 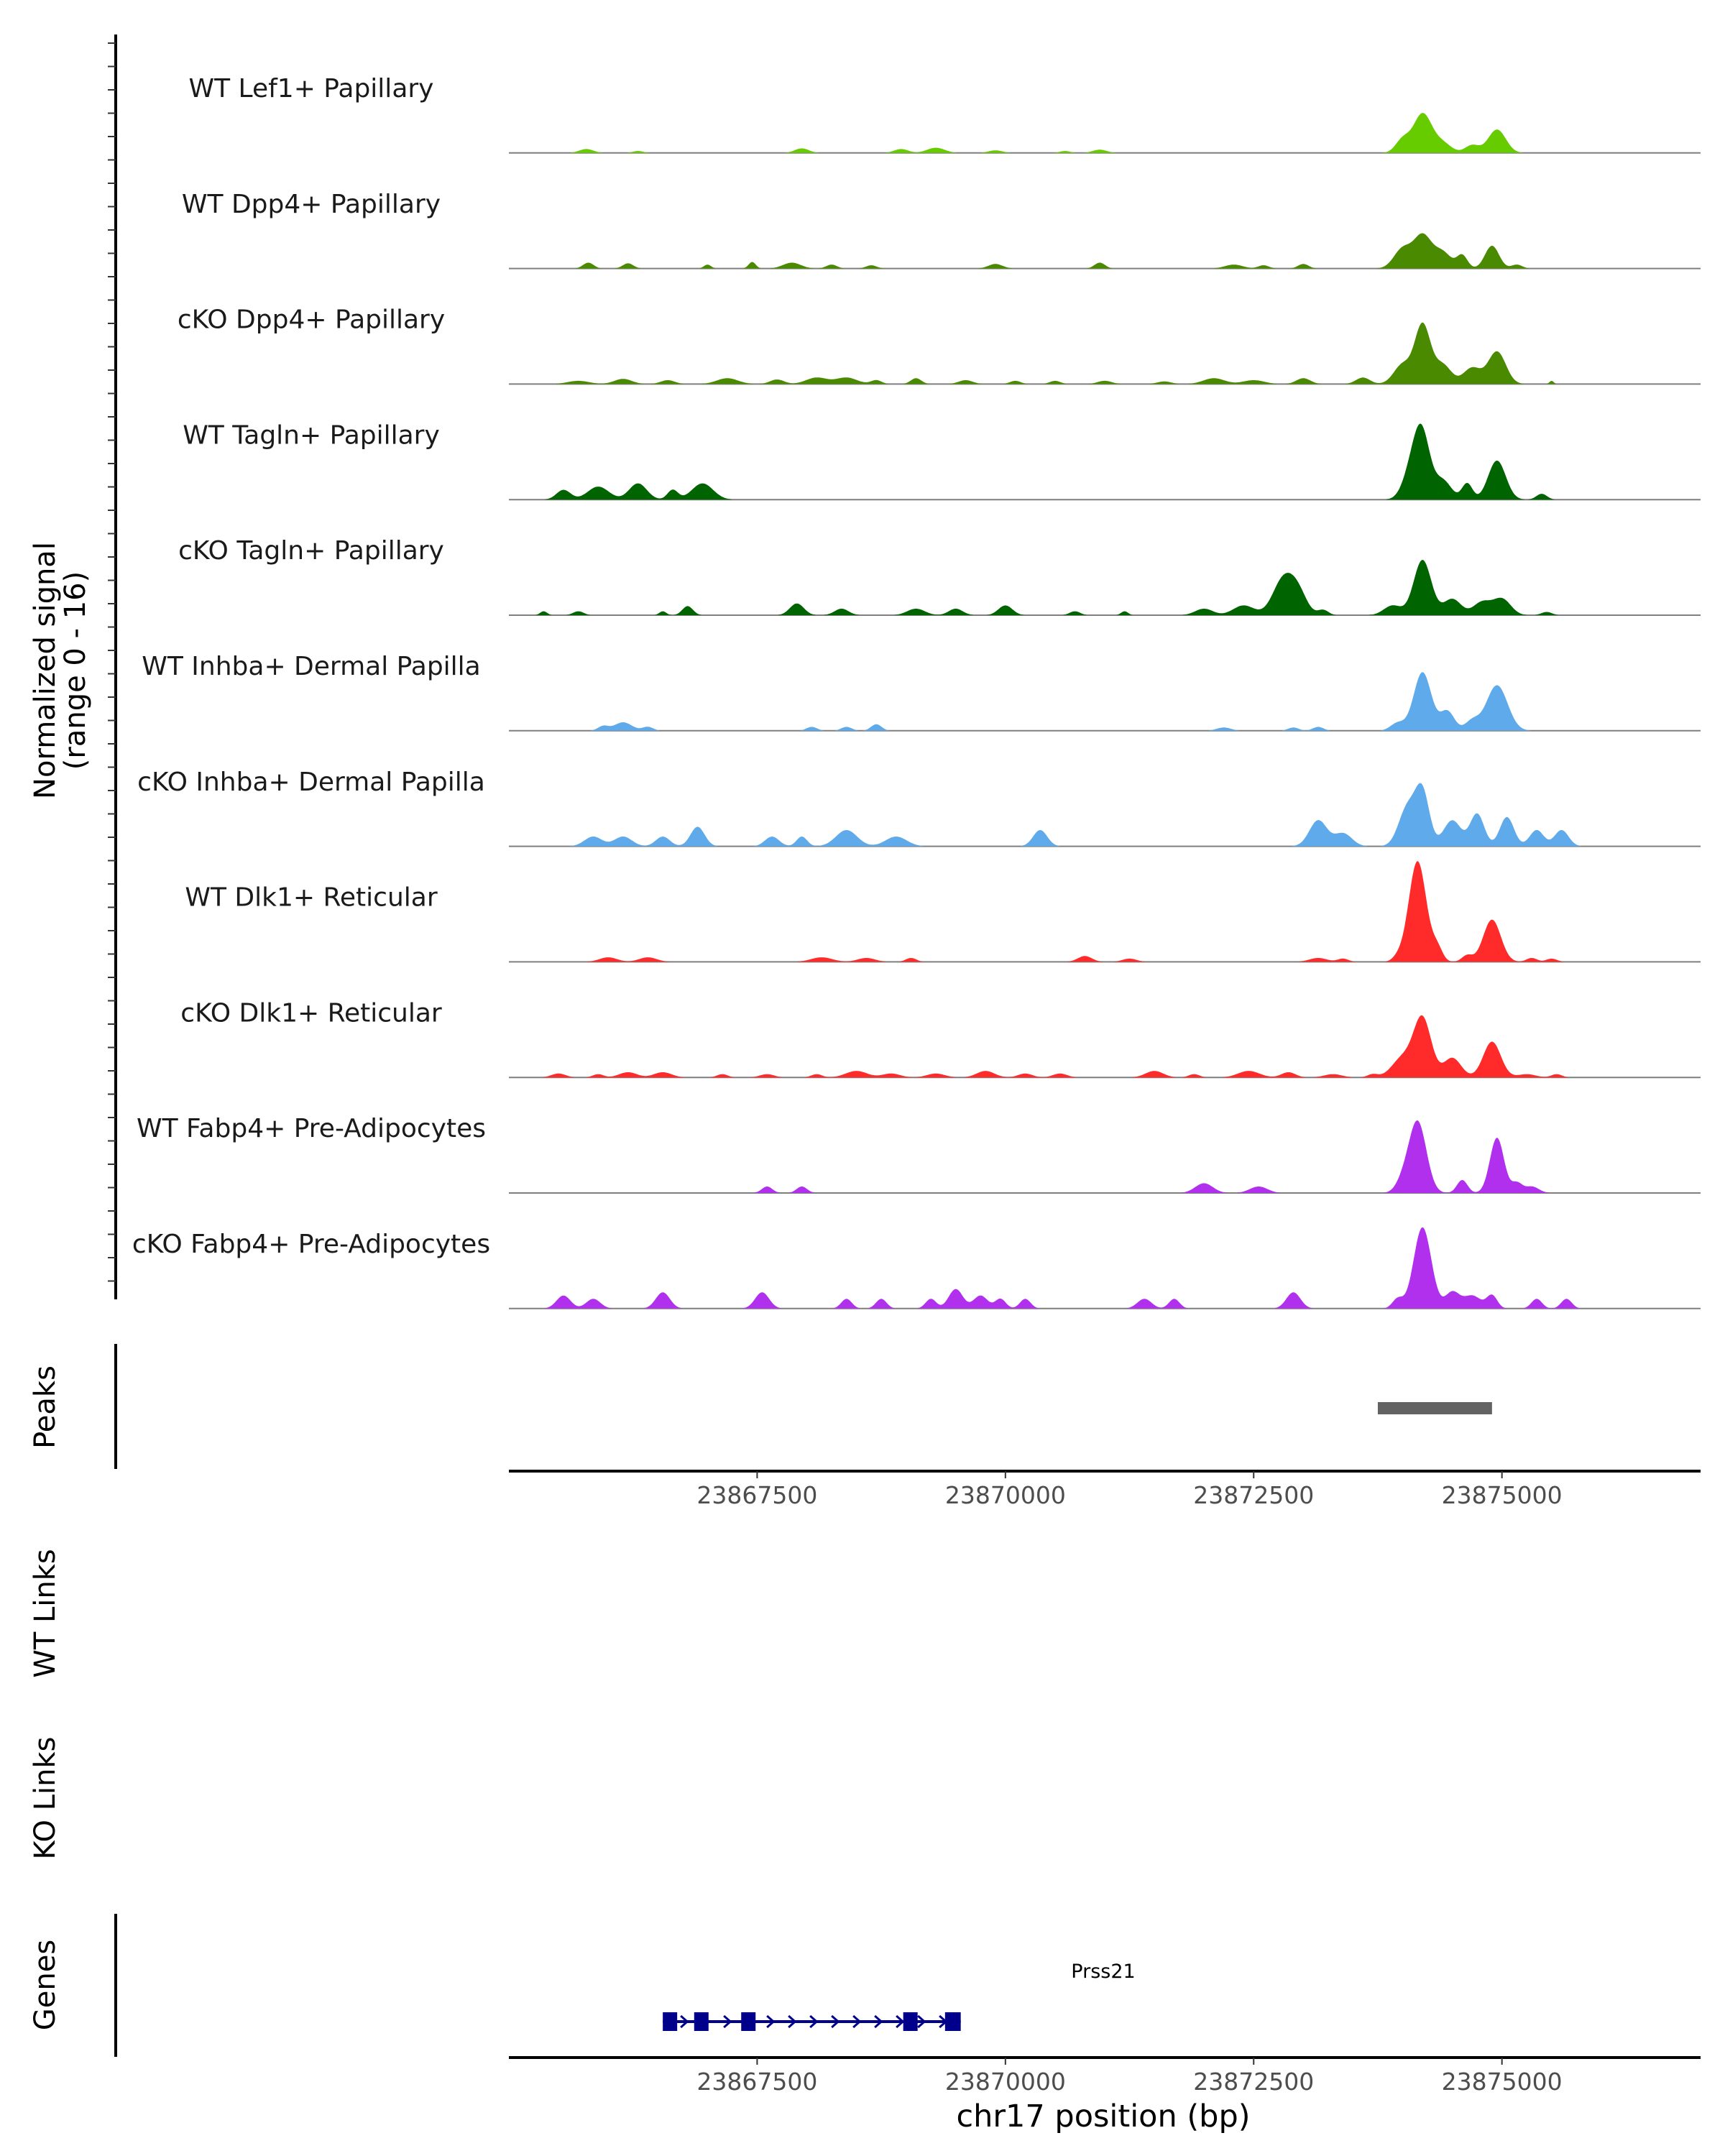 I want to click on x-axis-upper: 23867500 23870000 23872500 23875000, so click(x=1129, y=1490).